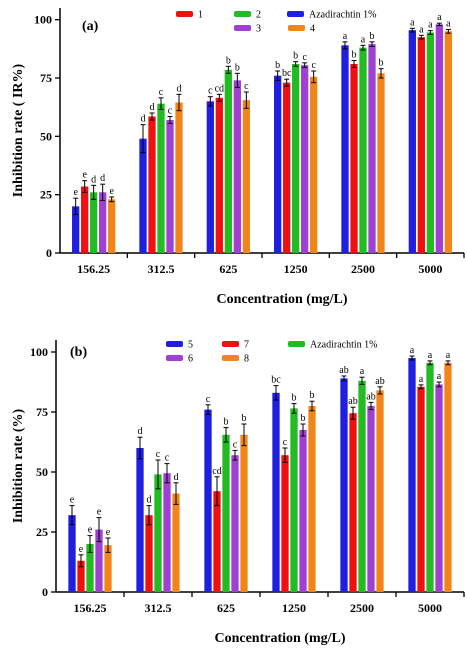  I want to click on x-tick-label: 625, so click(226, 608).